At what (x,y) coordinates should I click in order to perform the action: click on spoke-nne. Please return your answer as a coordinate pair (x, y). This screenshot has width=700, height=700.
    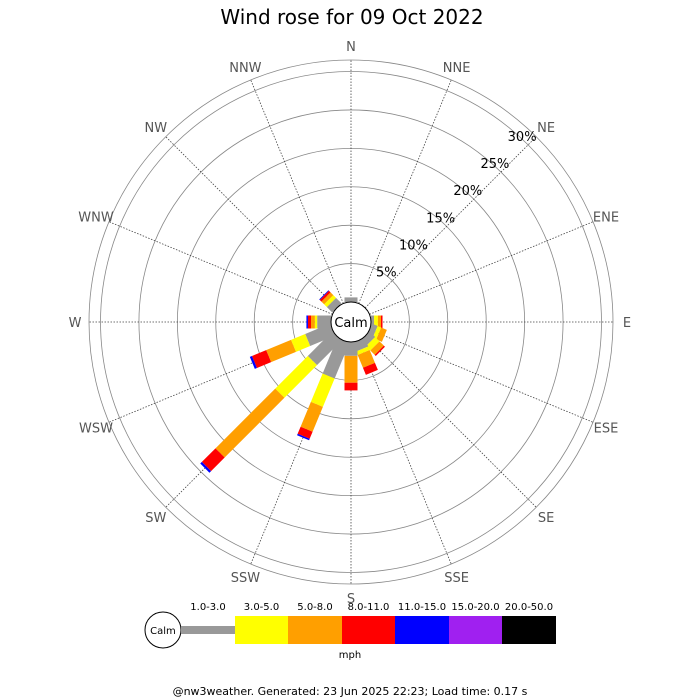
    Looking at the image, I should click on (405, 191).